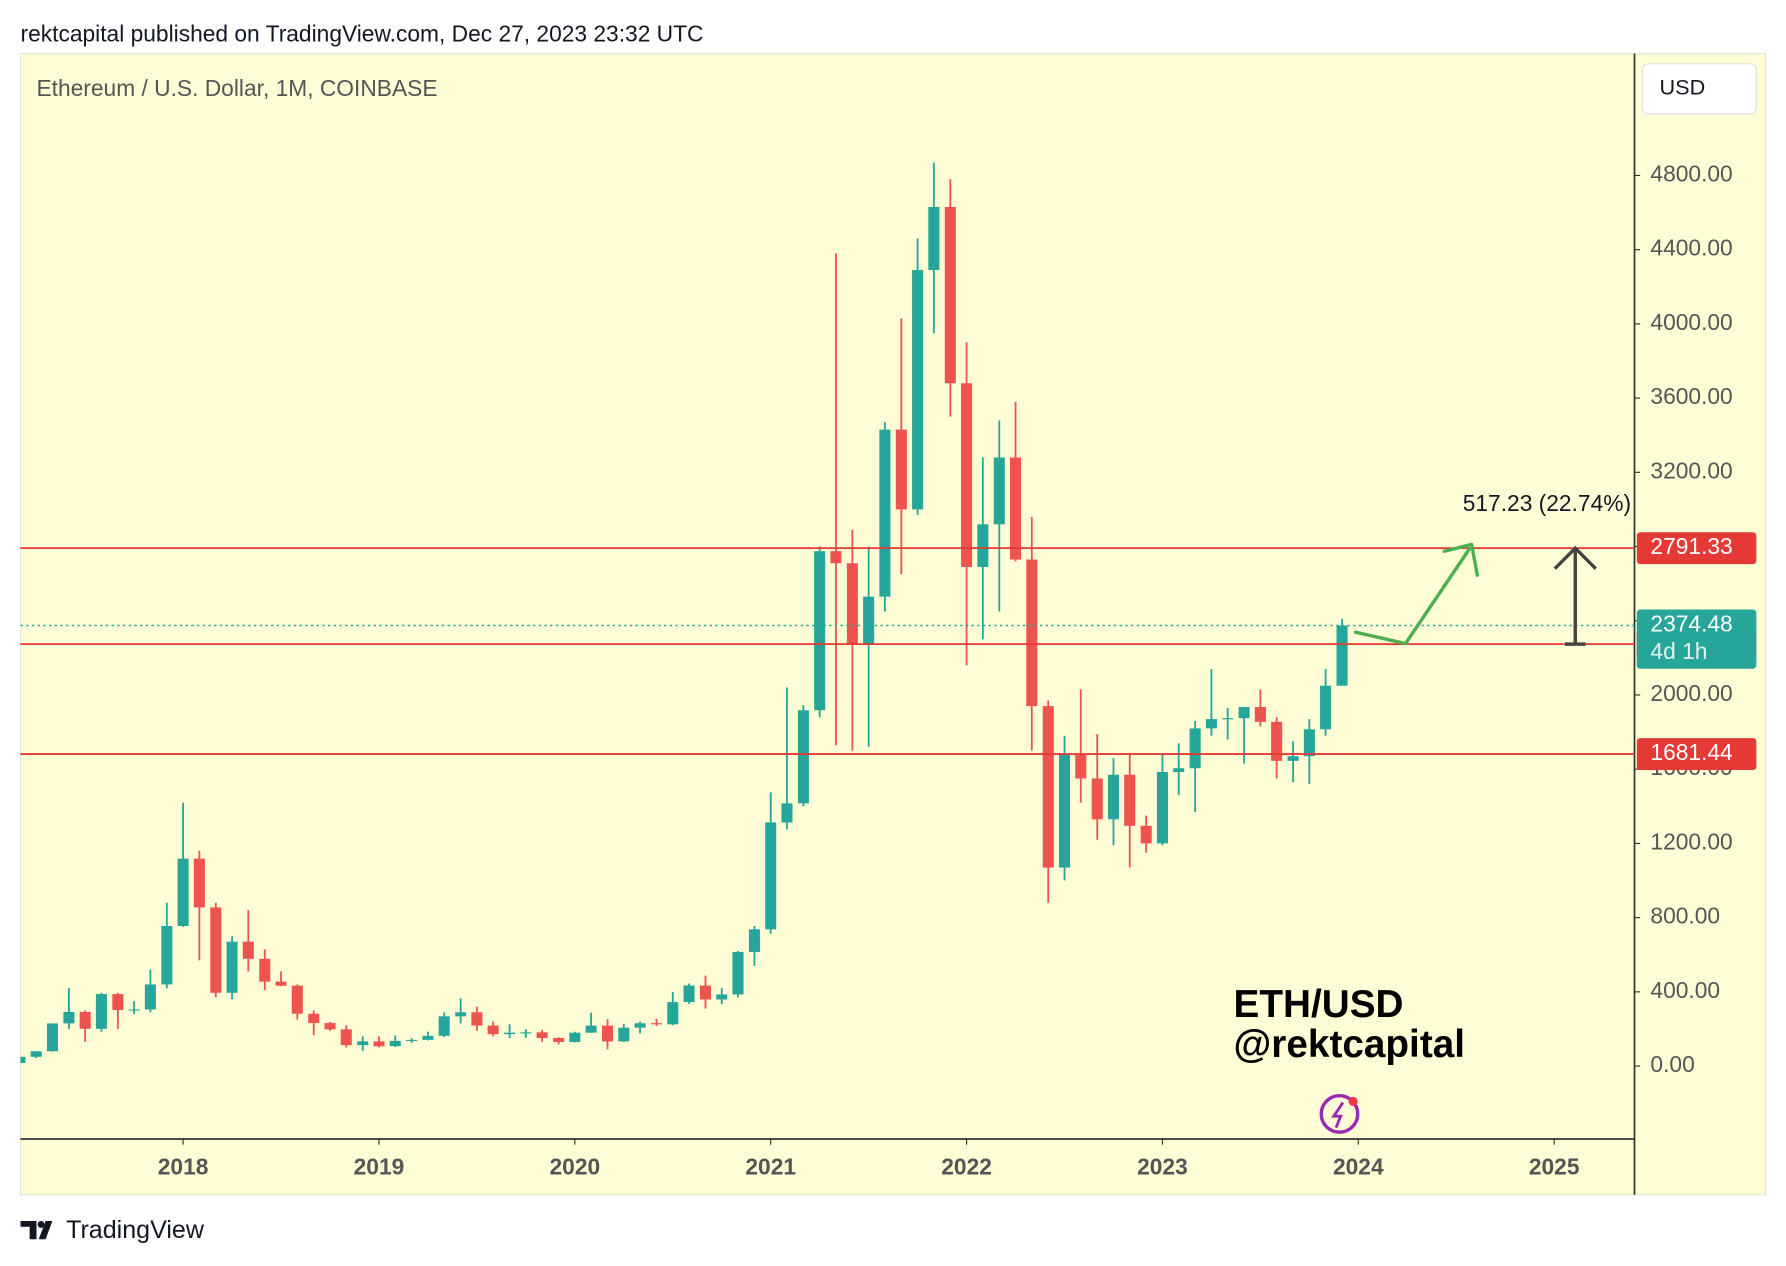 The image size is (1786, 1266). What do you see at coordinates (1339, 1114) in the screenshot?
I see `replay-icon` at bounding box center [1339, 1114].